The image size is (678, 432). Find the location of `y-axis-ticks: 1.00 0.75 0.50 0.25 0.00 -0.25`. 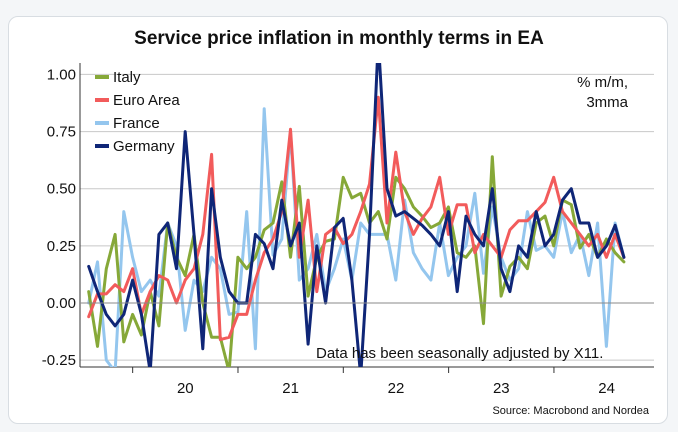

y-axis-ticks: 1.00 0.75 0.50 0.25 0.00 -0.25 is located at coordinates (59, 217).